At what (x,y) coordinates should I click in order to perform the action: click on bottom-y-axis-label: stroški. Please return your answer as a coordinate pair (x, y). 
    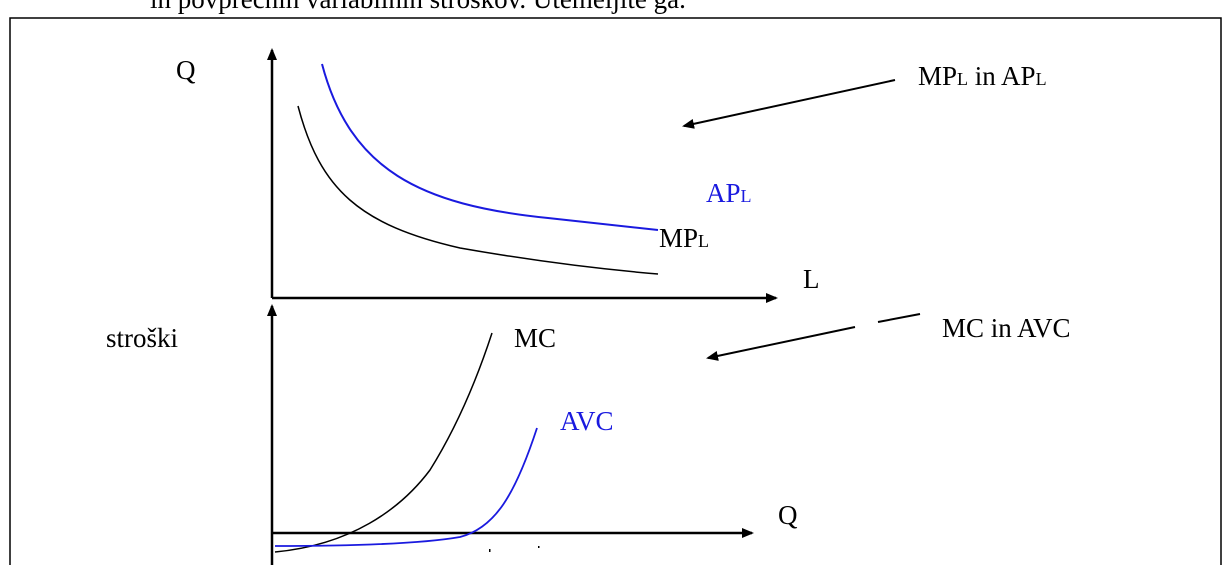
    Looking at the image, I should click on (142, 338).